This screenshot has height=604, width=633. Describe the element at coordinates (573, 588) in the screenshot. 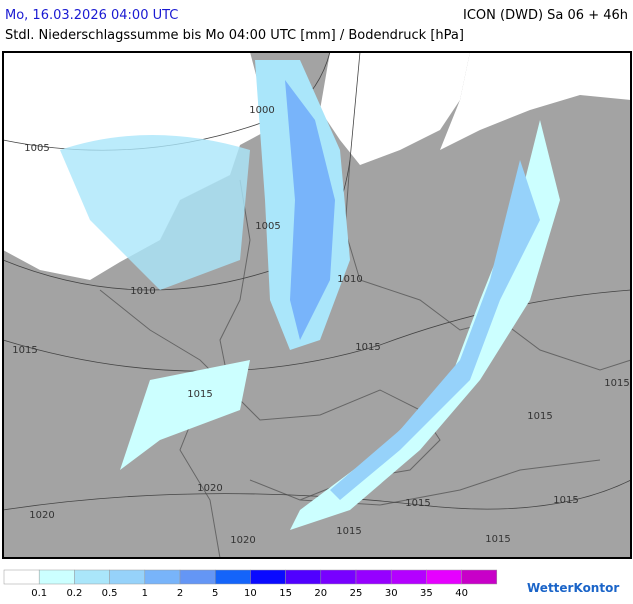

I see `logo: WetterKontor` at that location.